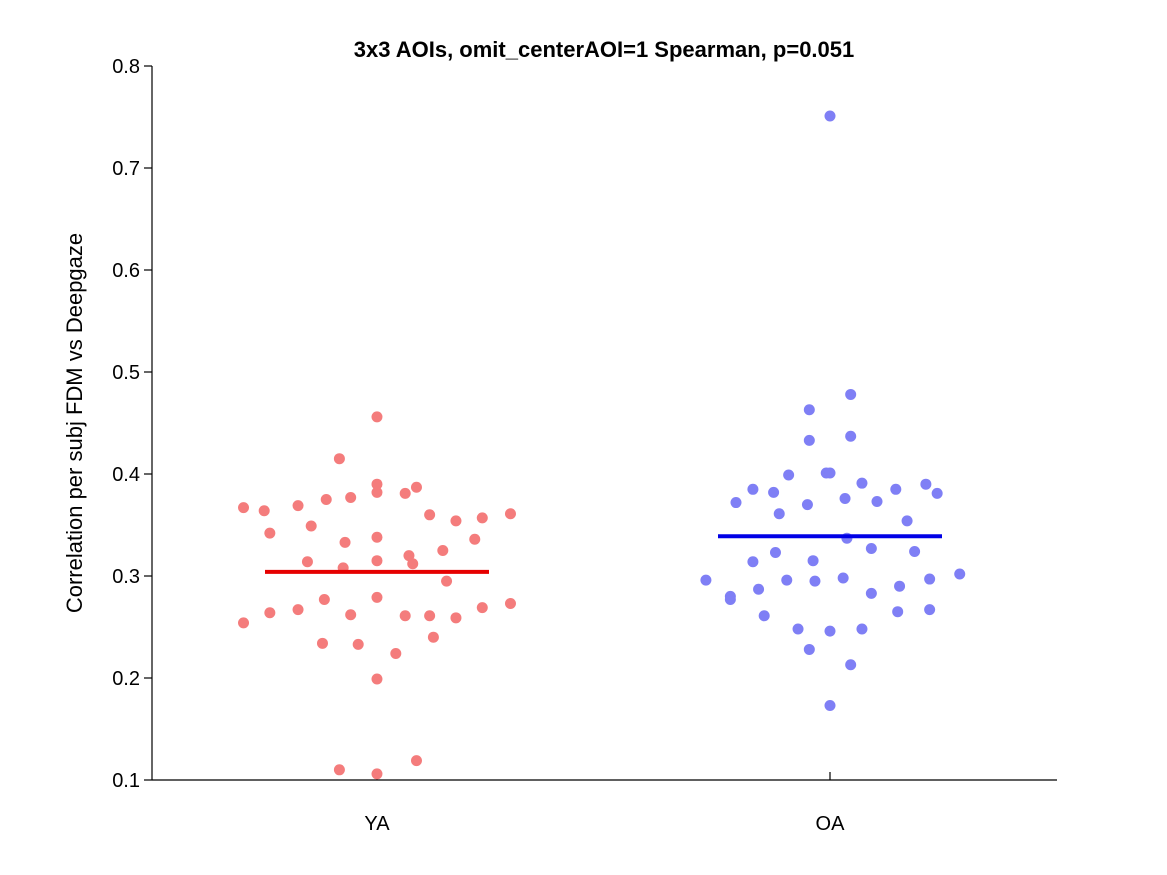 This screenshot has height=875, width=1167. What do you see at coordinates (126, 679) in the screenshot?
I see `y-tick-label: 0.2` at bounding box center [126, 679].